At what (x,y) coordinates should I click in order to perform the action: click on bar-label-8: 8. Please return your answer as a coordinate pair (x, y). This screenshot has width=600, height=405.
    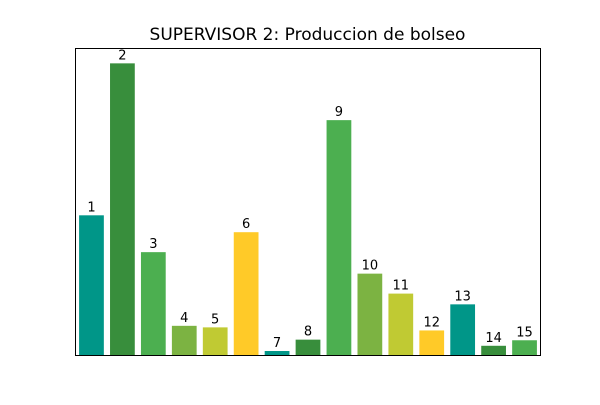
    Looking at the image, I should click on (308, 332).